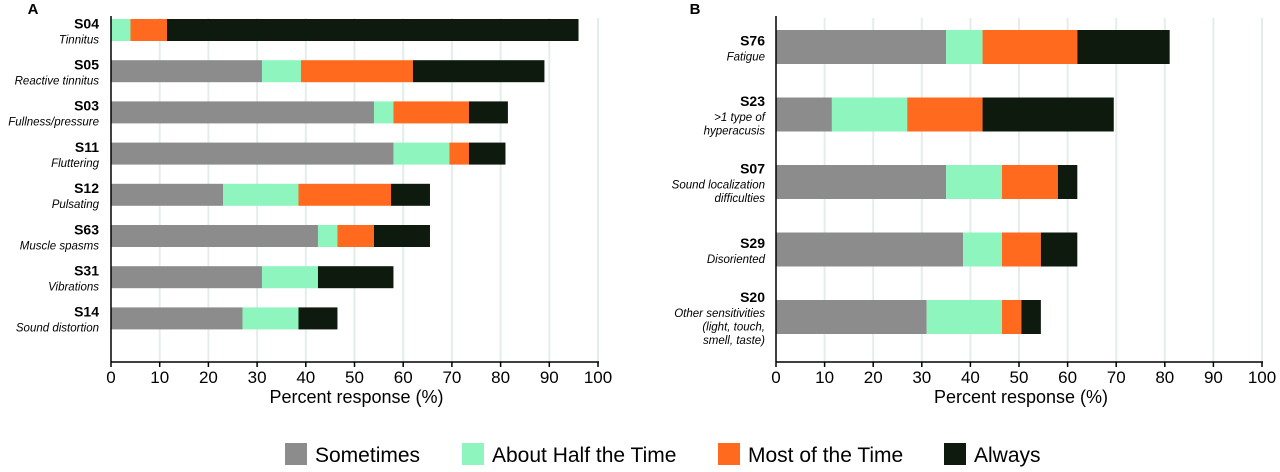 The image size is (1280, 472). What do you see at coordinates (73, 287) in the screenshot?
I see `category-description: Vibrations` at bounding box center [73, 287].